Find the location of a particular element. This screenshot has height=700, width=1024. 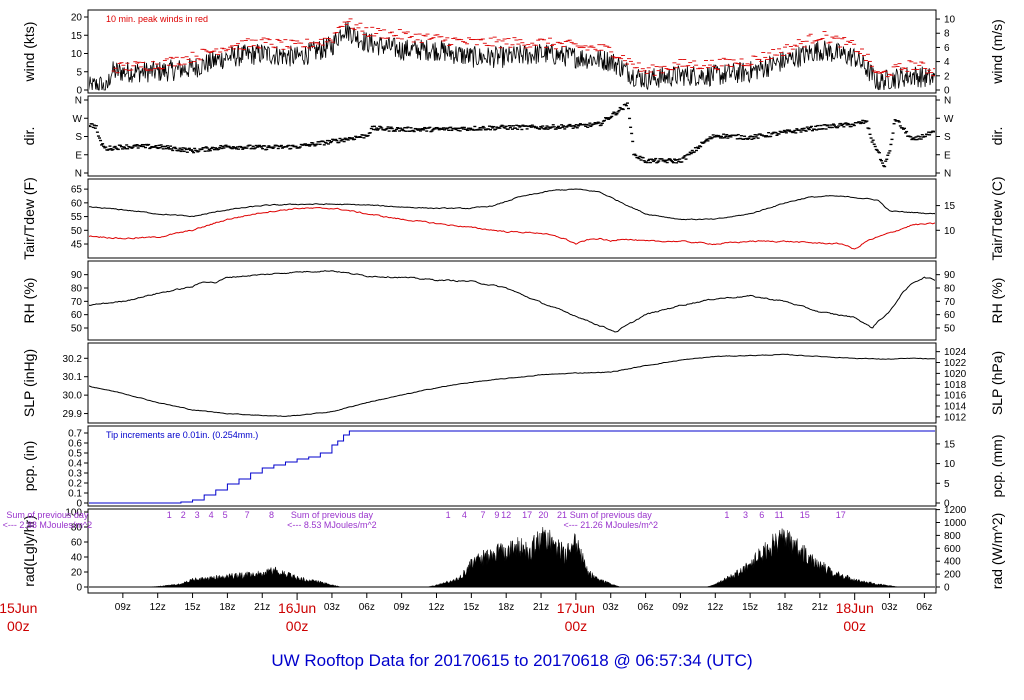

time-tick-label: 12z is located at coordinates (715, 607).